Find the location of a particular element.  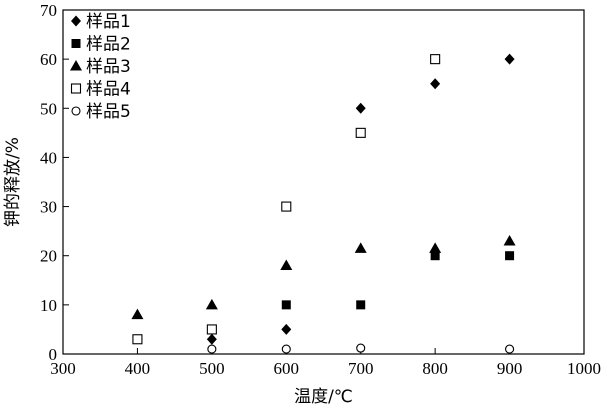

x-tick-label: 300 is located at coordinates (63, 368).